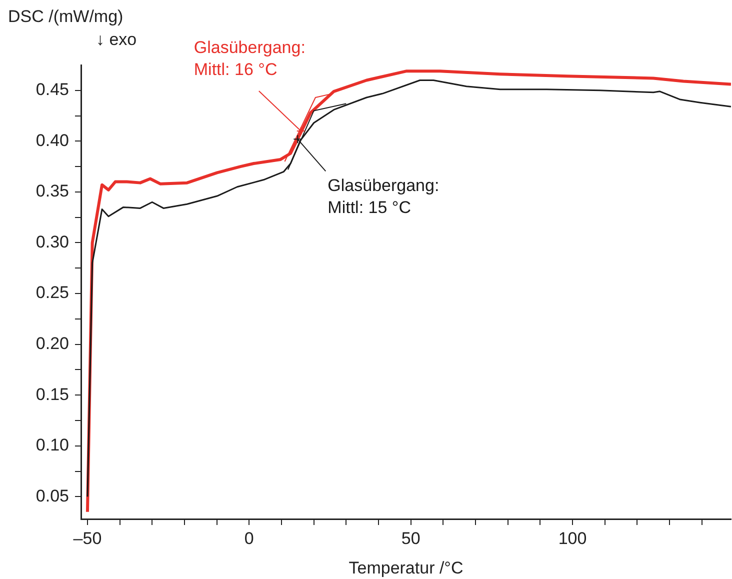  I want to click on y-tick-label: 0.20, so click(52, 343).